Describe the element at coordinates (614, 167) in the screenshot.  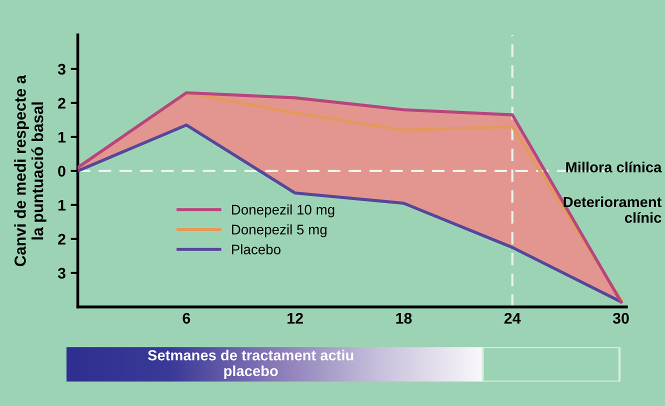
I see `annotation: Millora clínica` at that location.